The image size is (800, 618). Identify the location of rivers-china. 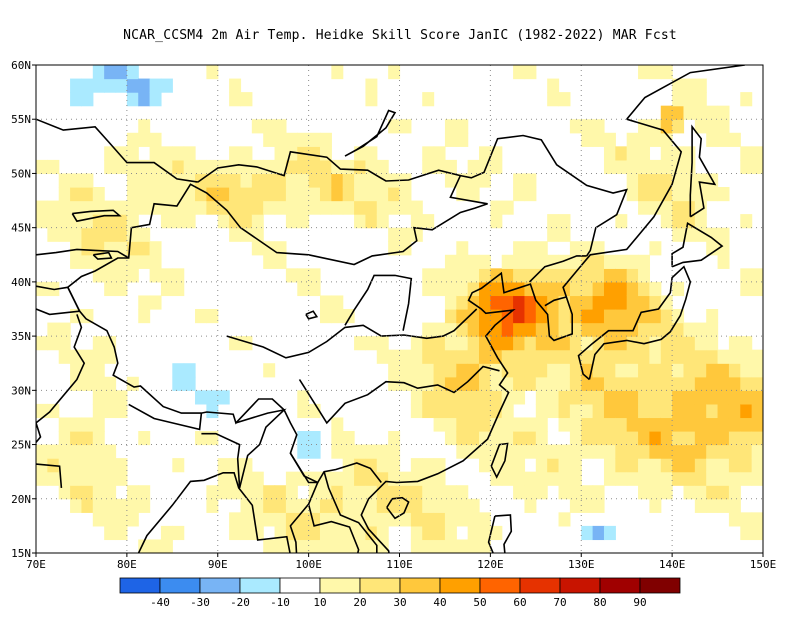
(352, 333).